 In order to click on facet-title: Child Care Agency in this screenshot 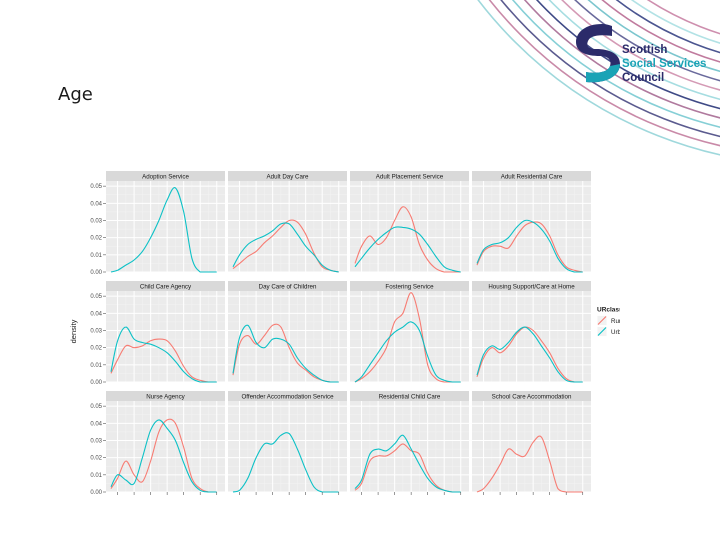, I will do `click(166, 286)`.